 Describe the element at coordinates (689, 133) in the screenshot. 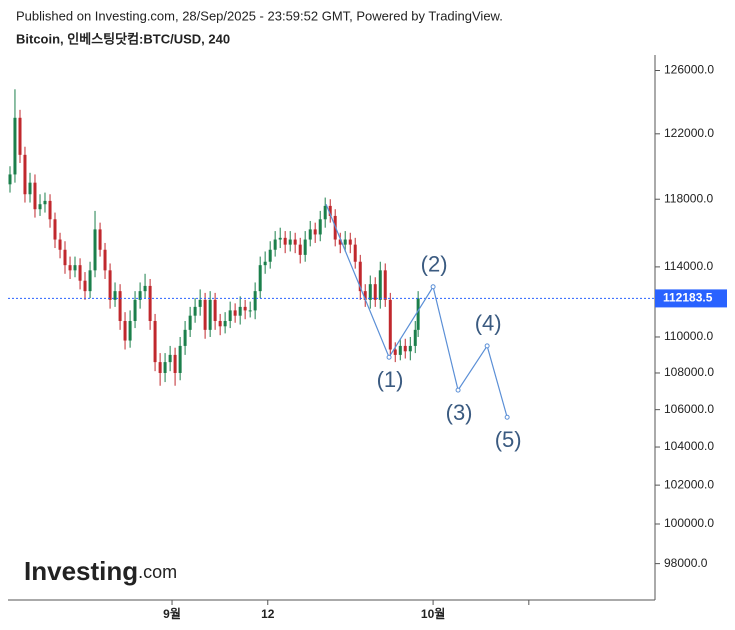

I see `y-tick-label: 122000.0` at that location.